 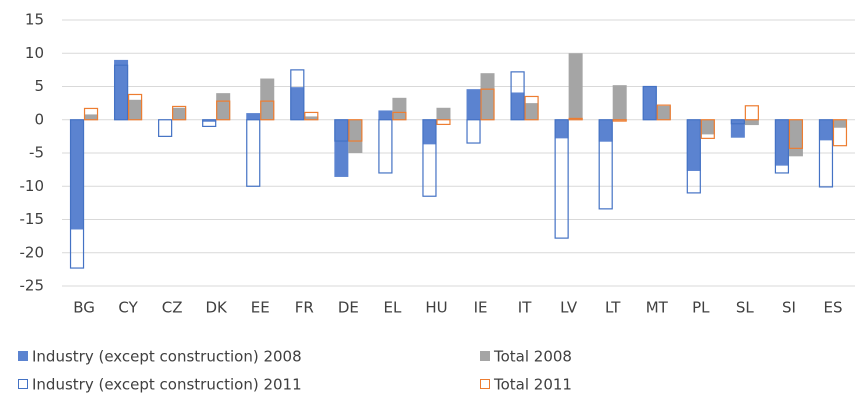 I want to click on legend-label: Total 2011, so click(x=532, y=385).